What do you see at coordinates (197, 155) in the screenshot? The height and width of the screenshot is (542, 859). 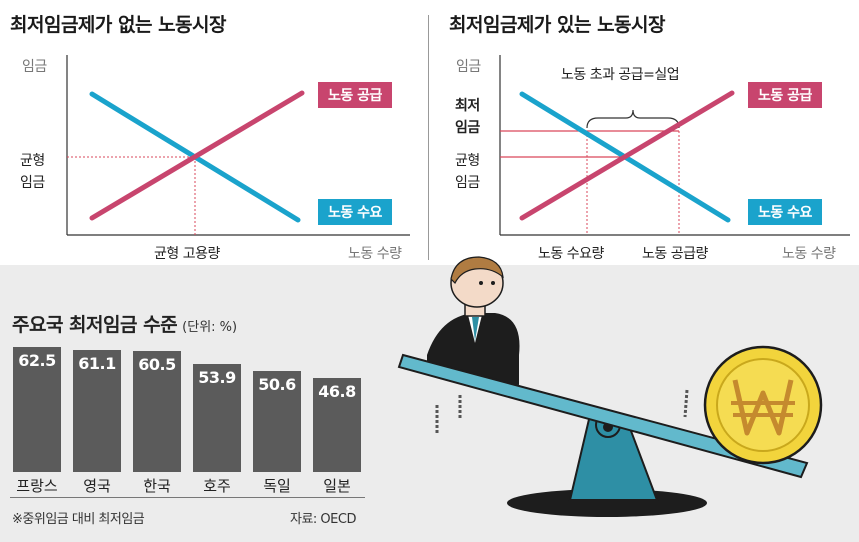 I see `left-supply-line` at bounding box center [197, 155].